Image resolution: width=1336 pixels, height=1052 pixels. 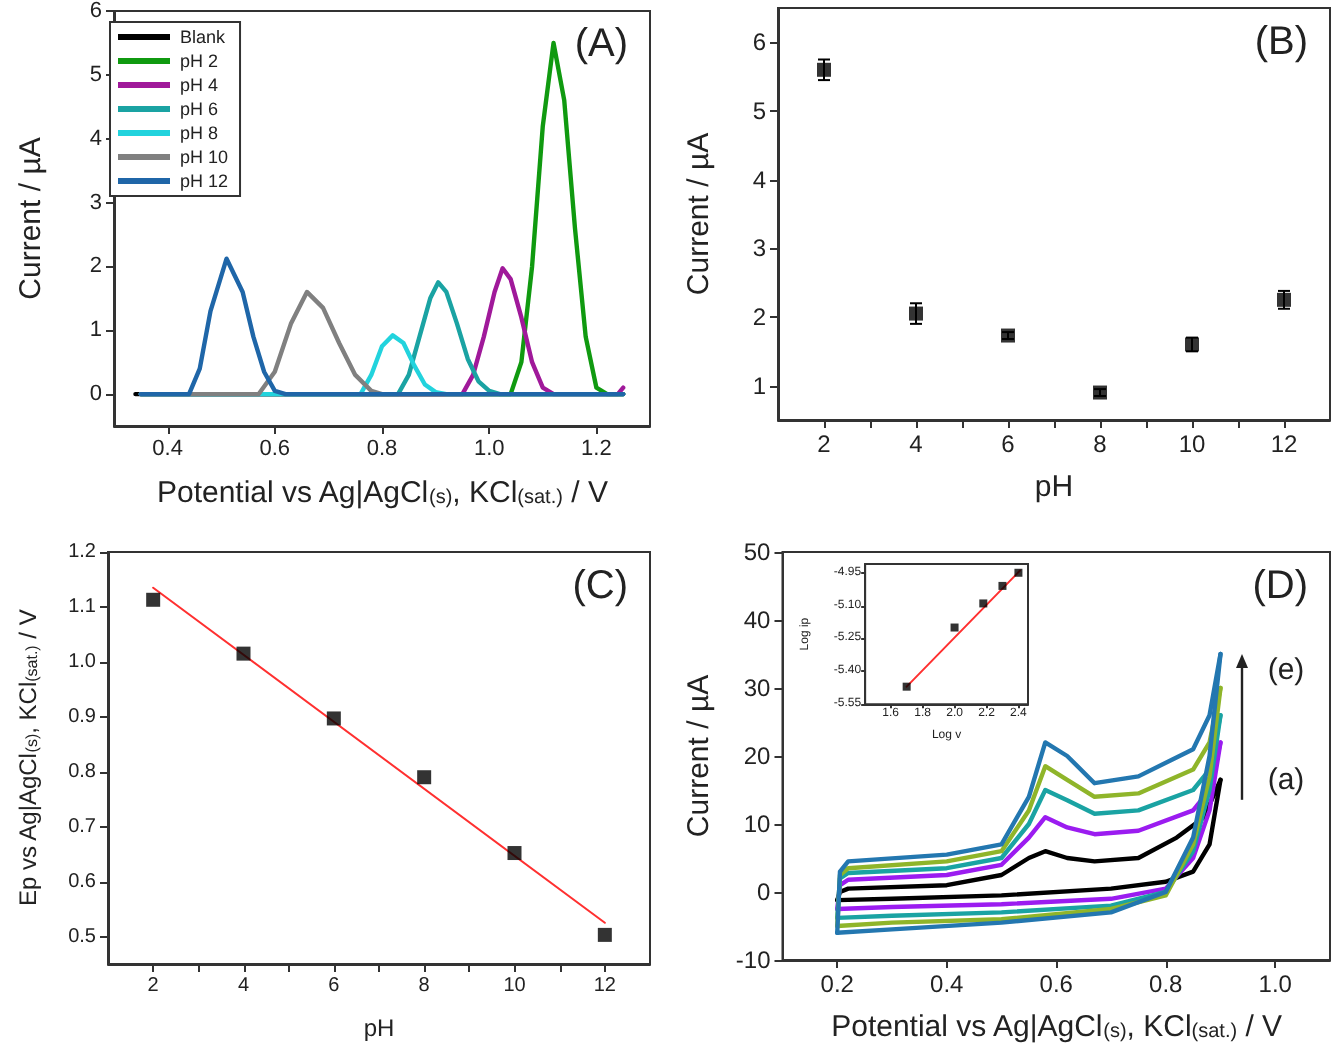 What do you see at coordinates (1281, 42) in the screenshot?
I see `chart-title: (B)` at bounding box center [1281, 42].